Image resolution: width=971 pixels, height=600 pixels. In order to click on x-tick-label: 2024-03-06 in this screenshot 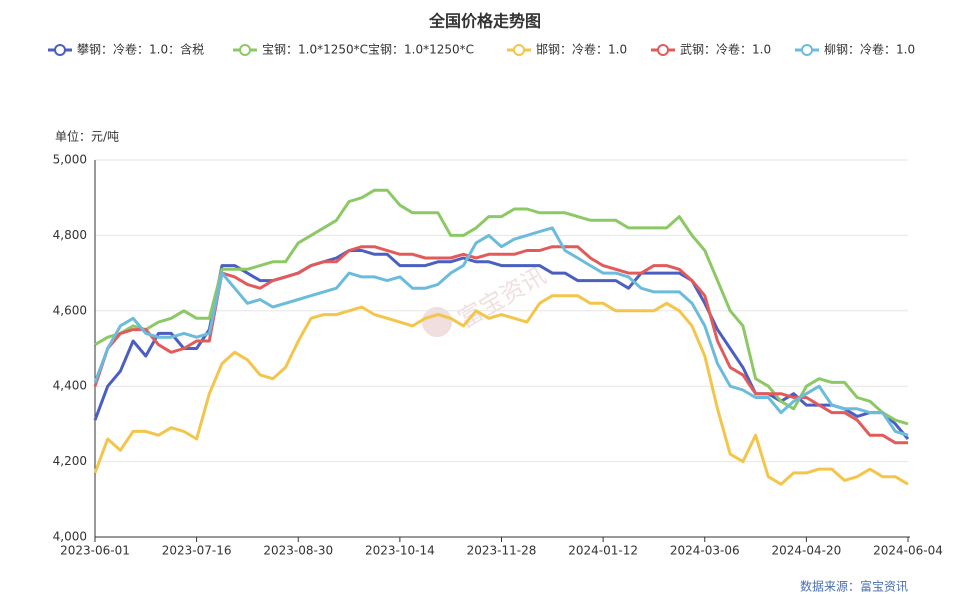, I will do `click(705, 551)`.